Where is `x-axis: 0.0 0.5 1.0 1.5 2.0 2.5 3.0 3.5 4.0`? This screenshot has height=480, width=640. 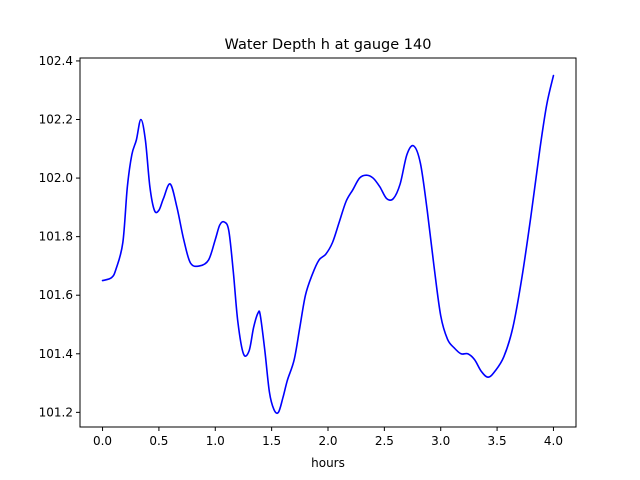
x-axis: 0.0 0.5 1.0 1.5 2.0 2.5 3.0 3.5 4.0 is located at coordinates (328, 437).